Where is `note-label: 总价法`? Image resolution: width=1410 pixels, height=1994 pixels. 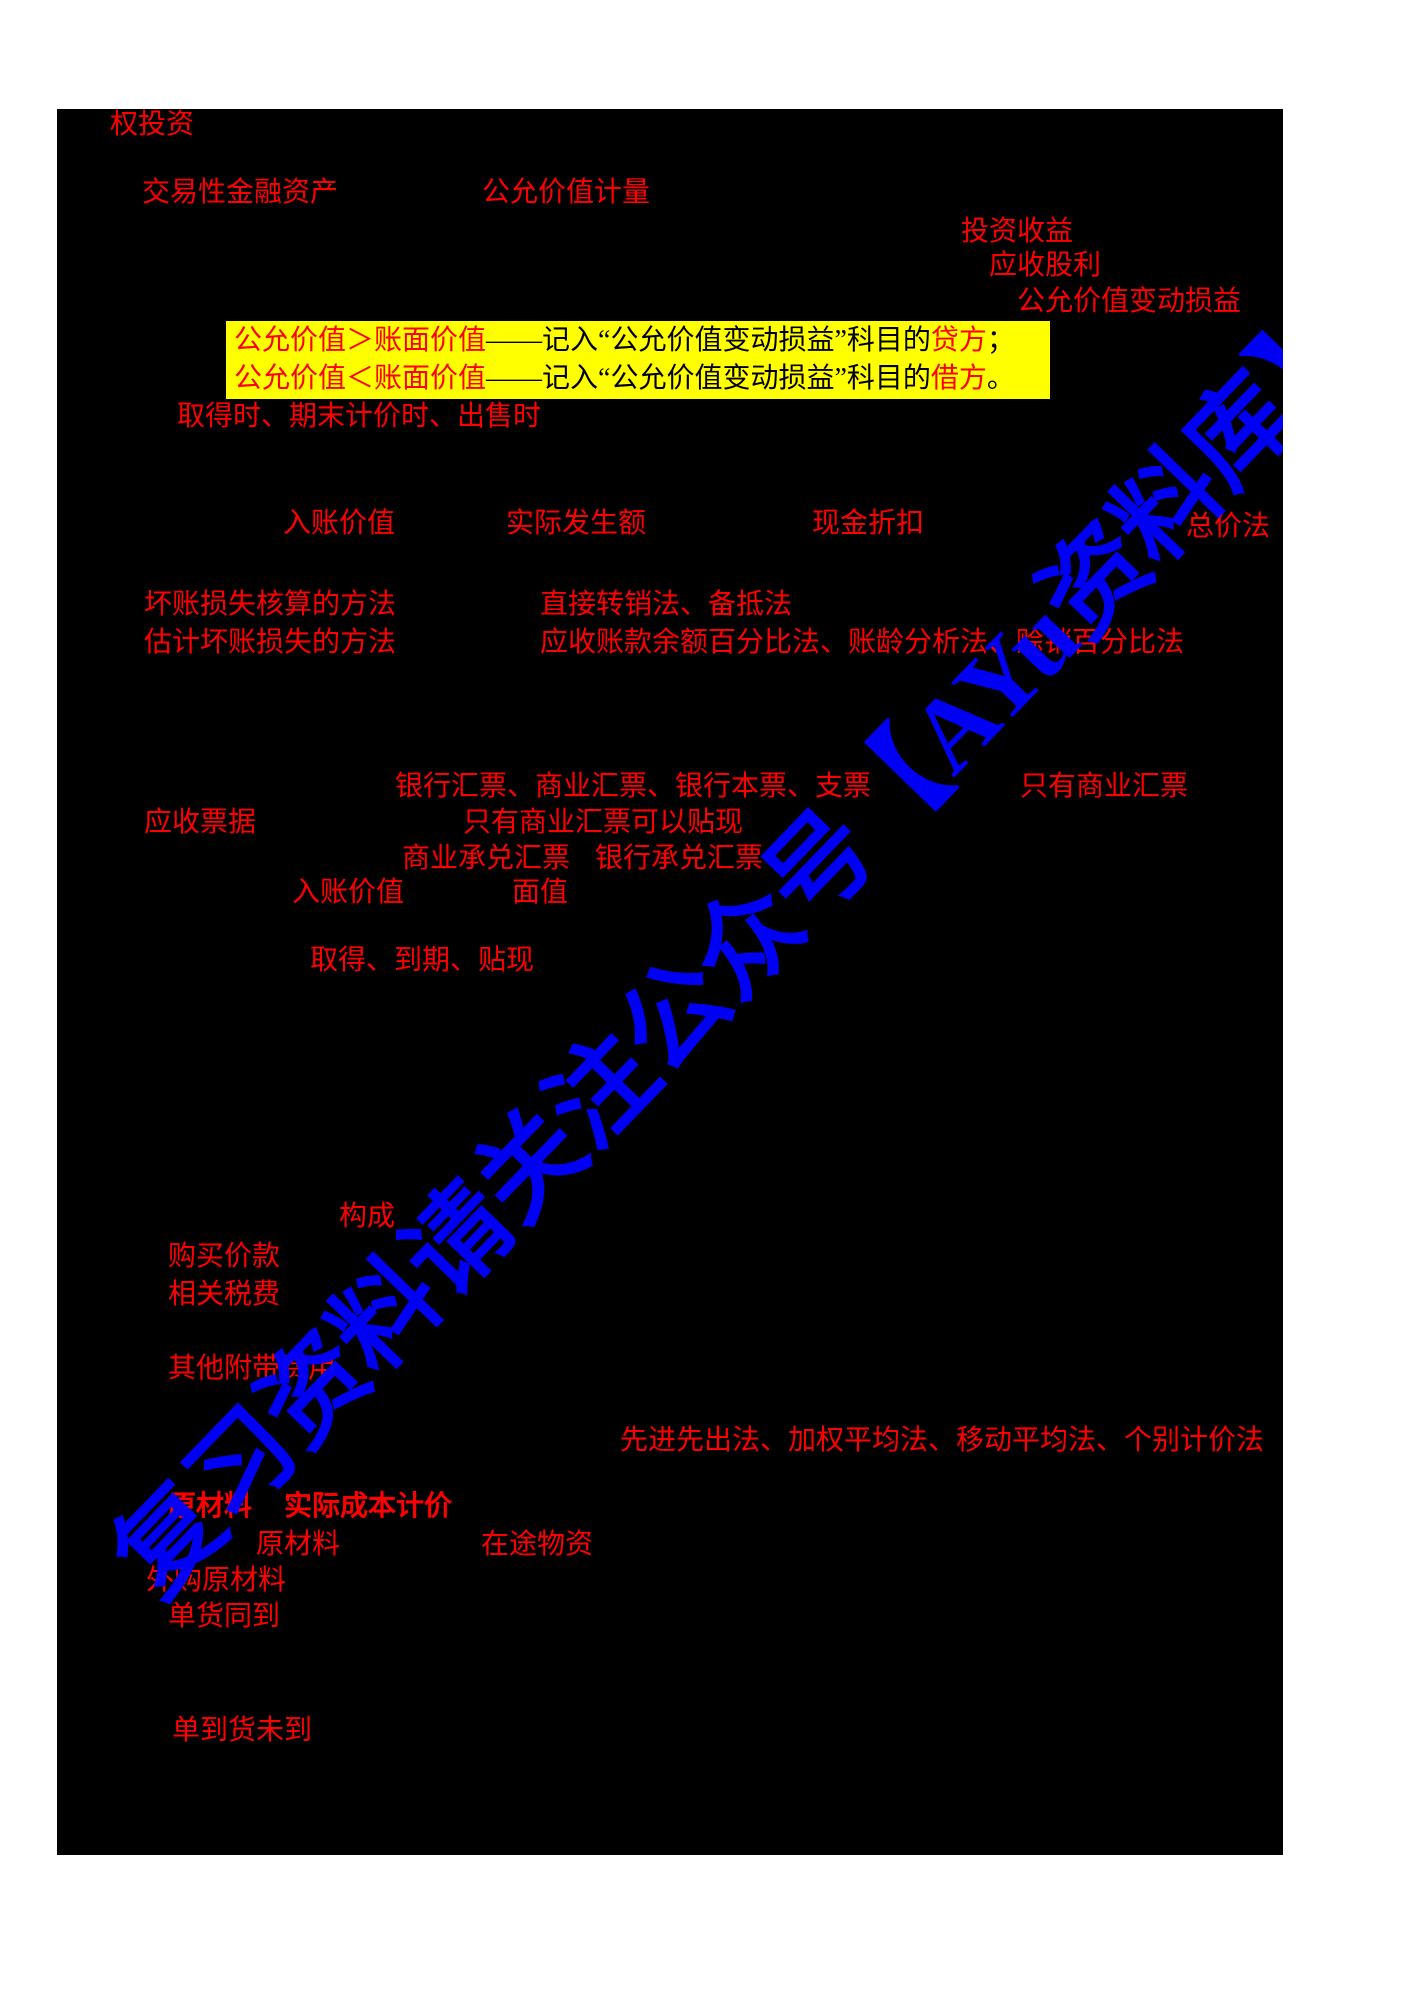 note-label: 总价法 is located at coordinates (1228, 526).